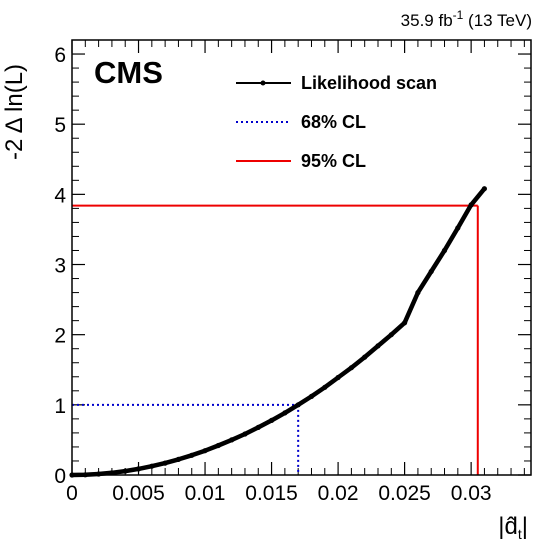  Describe the element at coordinates (466, 19) in the screenshot. I see `lumi-label: 35.9 fb-1 (13 TeV)` at that location.